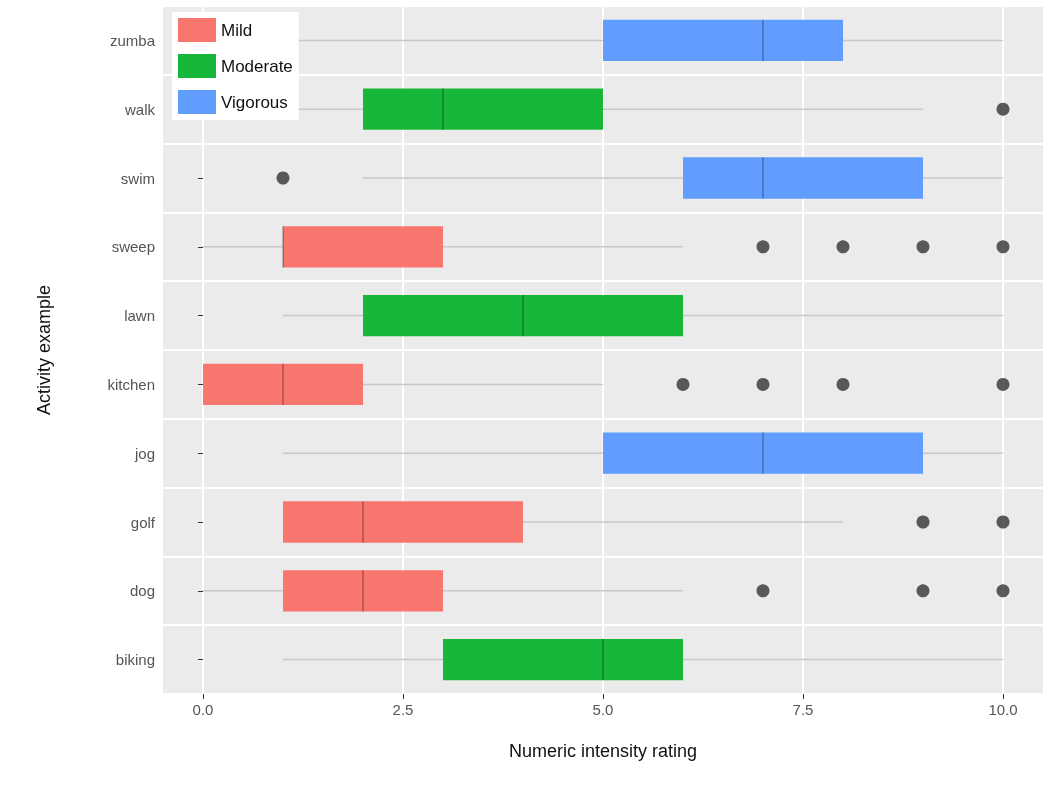  Describe the element at coordinates (132, 40) in the screenshot. I see `y-tick-label: zumba` at that location.